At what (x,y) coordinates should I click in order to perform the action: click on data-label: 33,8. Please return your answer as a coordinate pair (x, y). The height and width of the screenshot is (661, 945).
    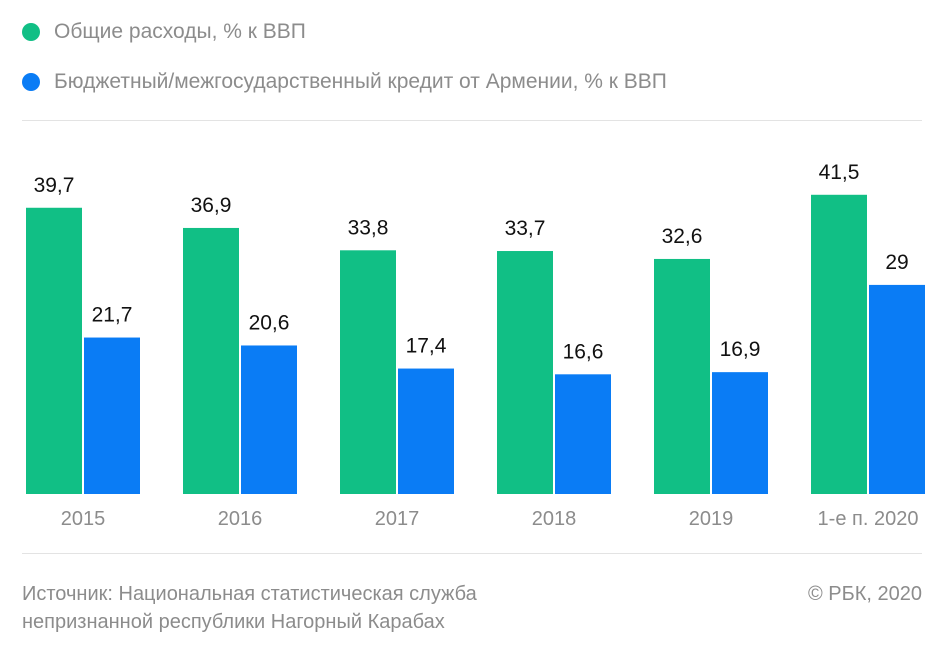
    Looking at the image, I should click on (368, 227).